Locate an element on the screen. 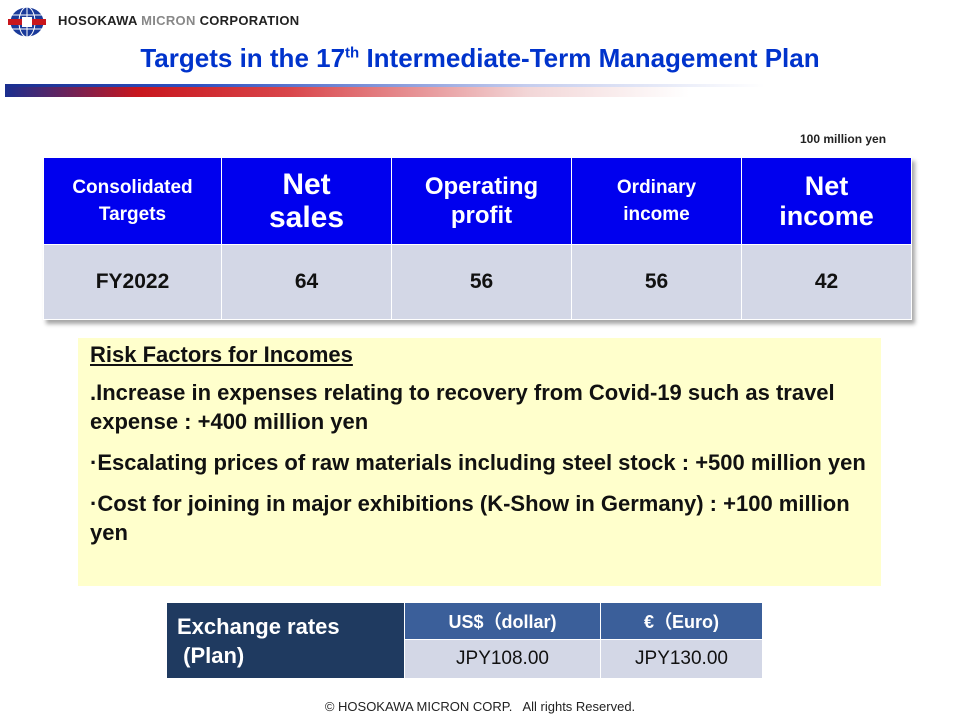  net-sales-line2: sales is located at coordinates (306, 217).